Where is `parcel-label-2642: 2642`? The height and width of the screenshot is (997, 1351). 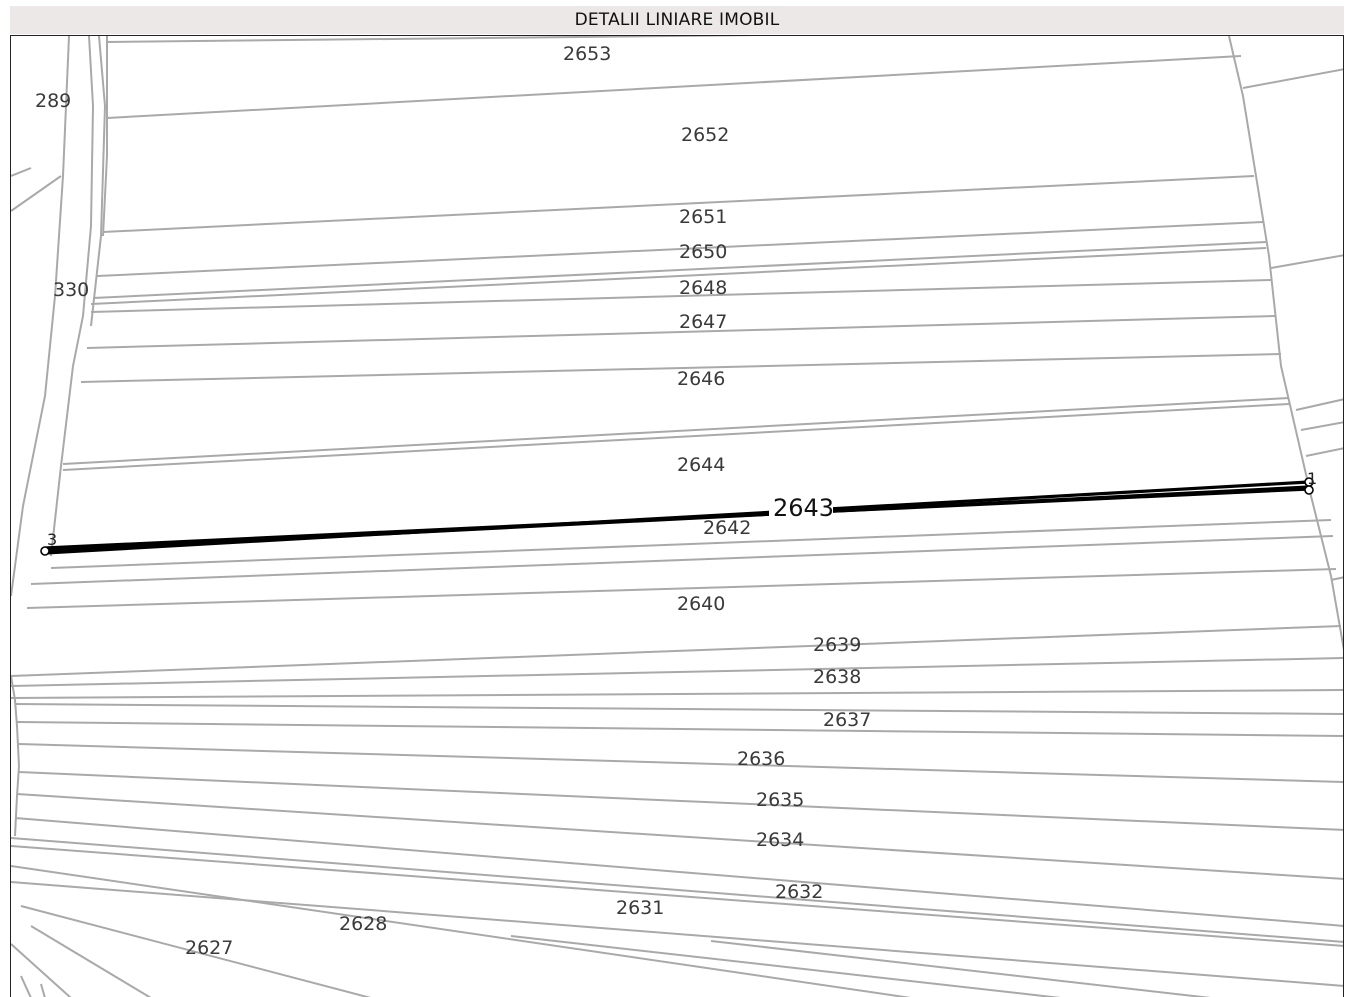
parcel-label-2642: 2642 is located at coordinates (727, 528).